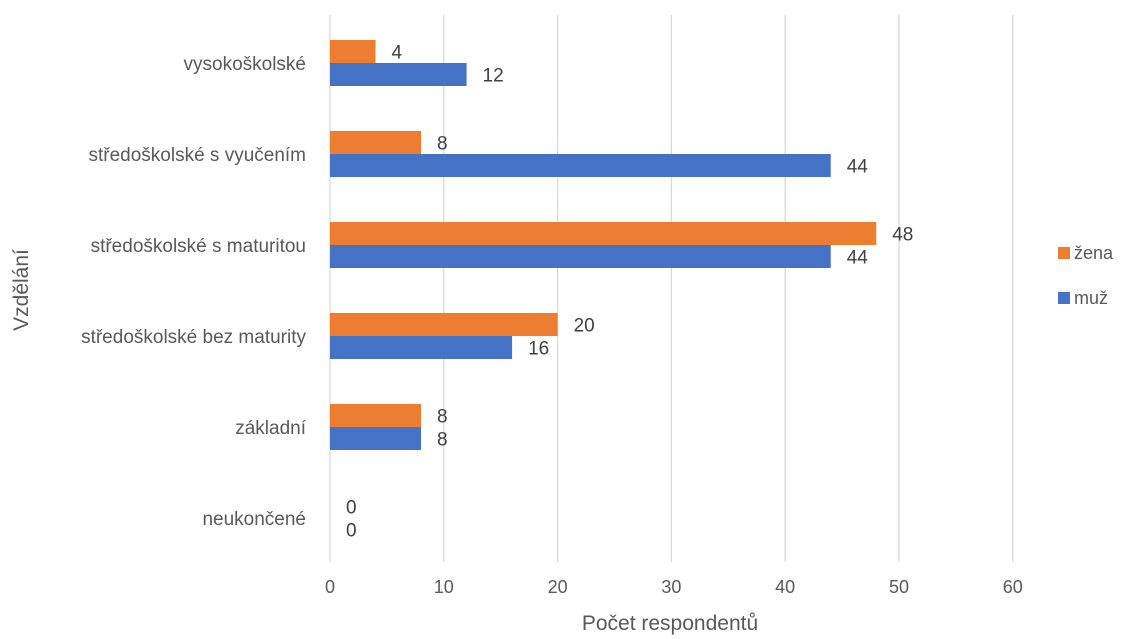 The width and height of the screenshot is (1132, 639). What do you see at coordinates (1091, 298) in the screenshot?
I see `legend-label: muž` at bounding box center [1091, 298].